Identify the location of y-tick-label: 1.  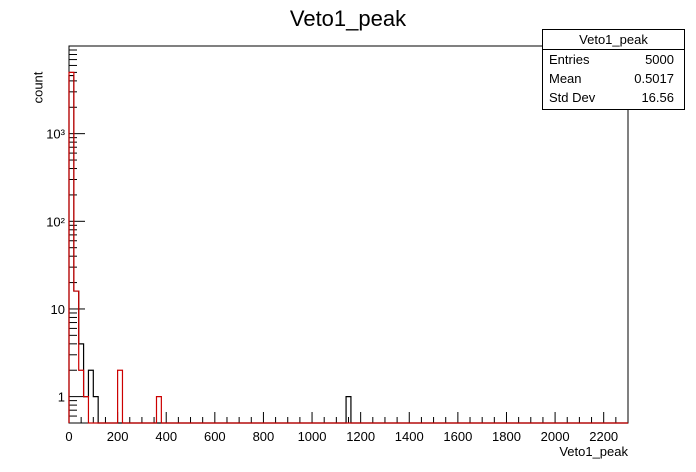
(61, 397).